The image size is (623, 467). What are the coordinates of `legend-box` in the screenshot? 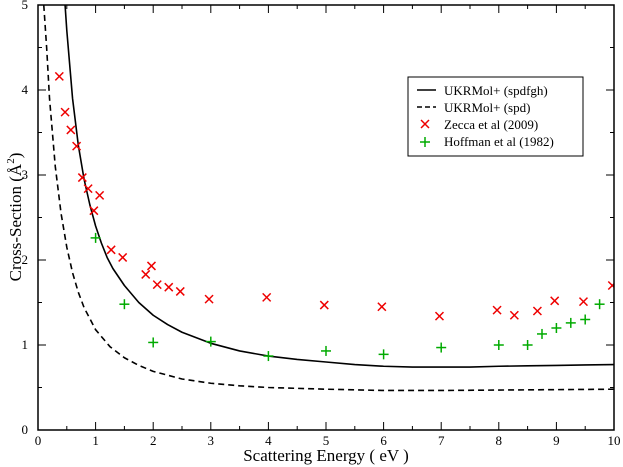 It's located at (495, 116).